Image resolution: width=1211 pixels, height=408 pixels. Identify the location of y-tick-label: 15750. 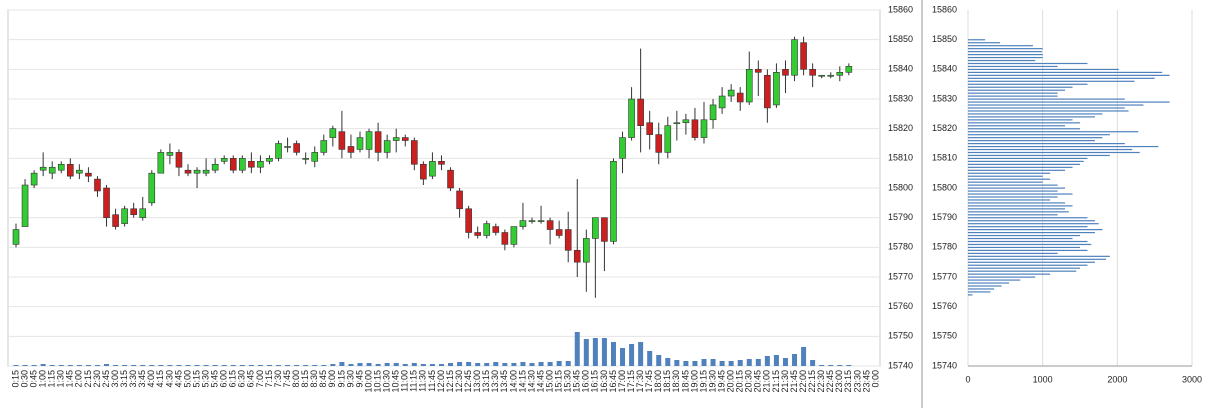
(944, 336).